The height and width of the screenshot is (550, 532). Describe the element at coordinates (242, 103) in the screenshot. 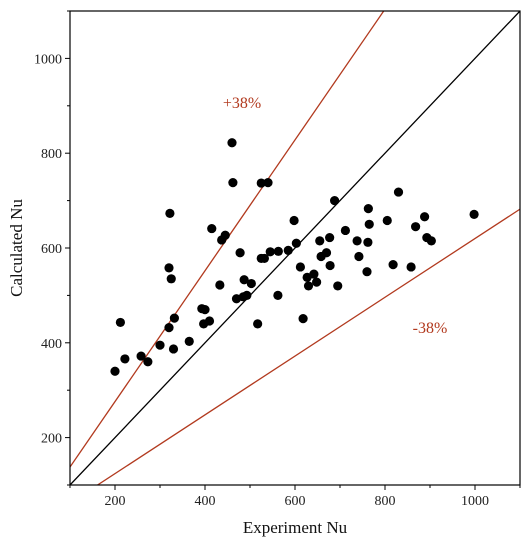

I see `band-label-1: +38%` at that location.